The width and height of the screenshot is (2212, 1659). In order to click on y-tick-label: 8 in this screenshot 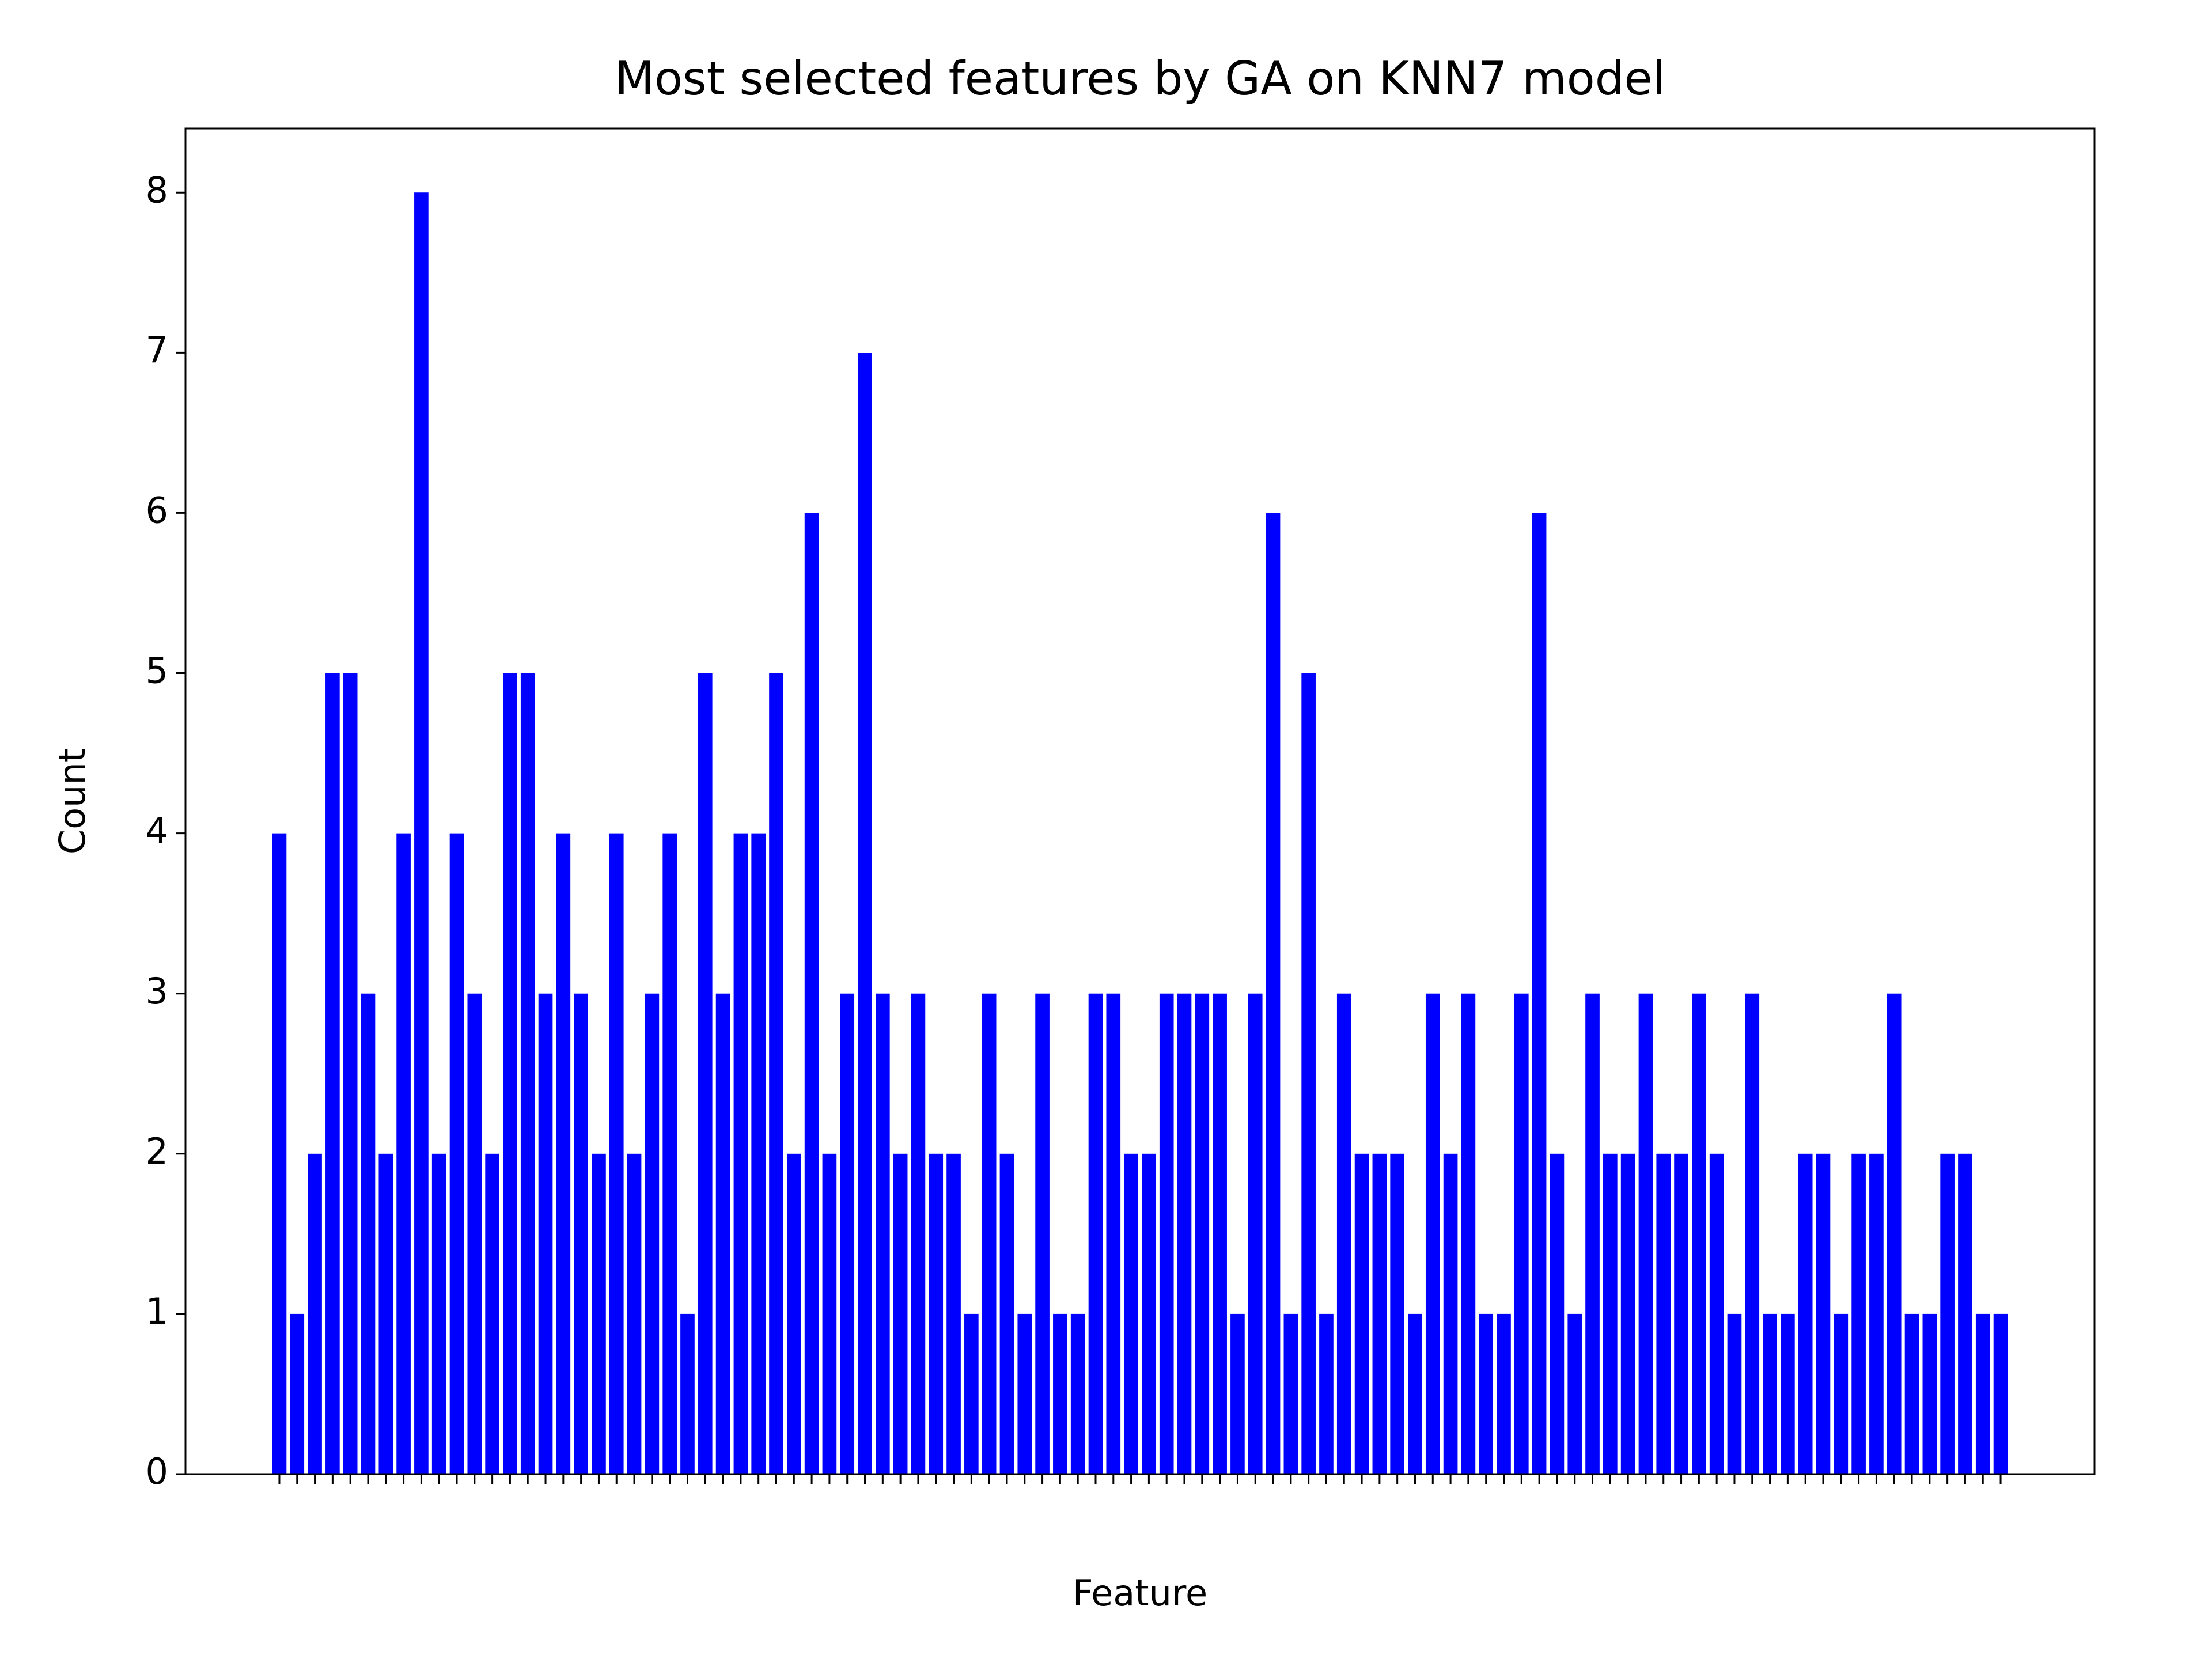, I will do `click(157, 190)`.